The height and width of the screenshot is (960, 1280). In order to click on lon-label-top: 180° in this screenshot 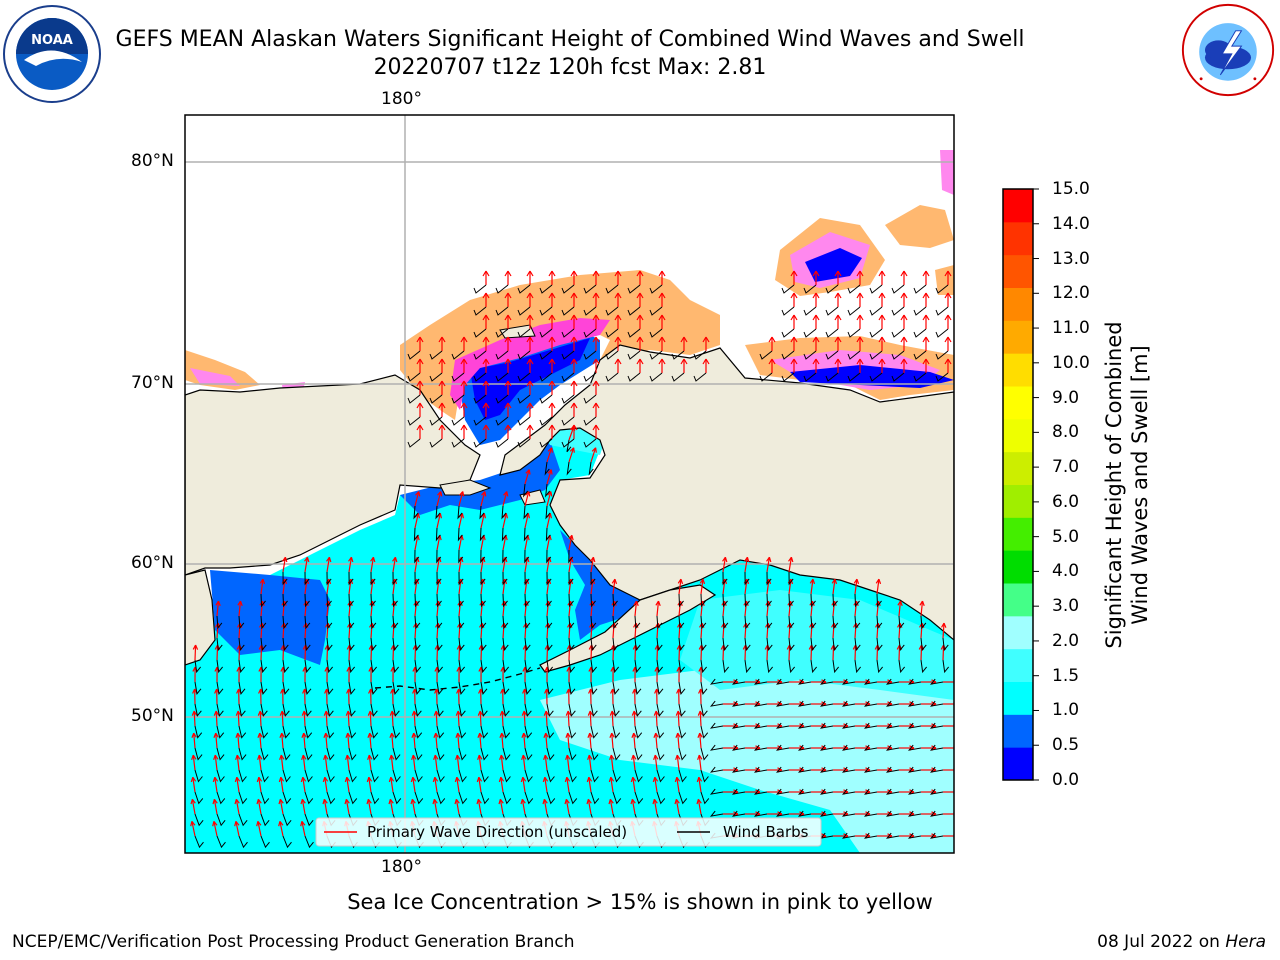, I will do `click(401, 99)`.